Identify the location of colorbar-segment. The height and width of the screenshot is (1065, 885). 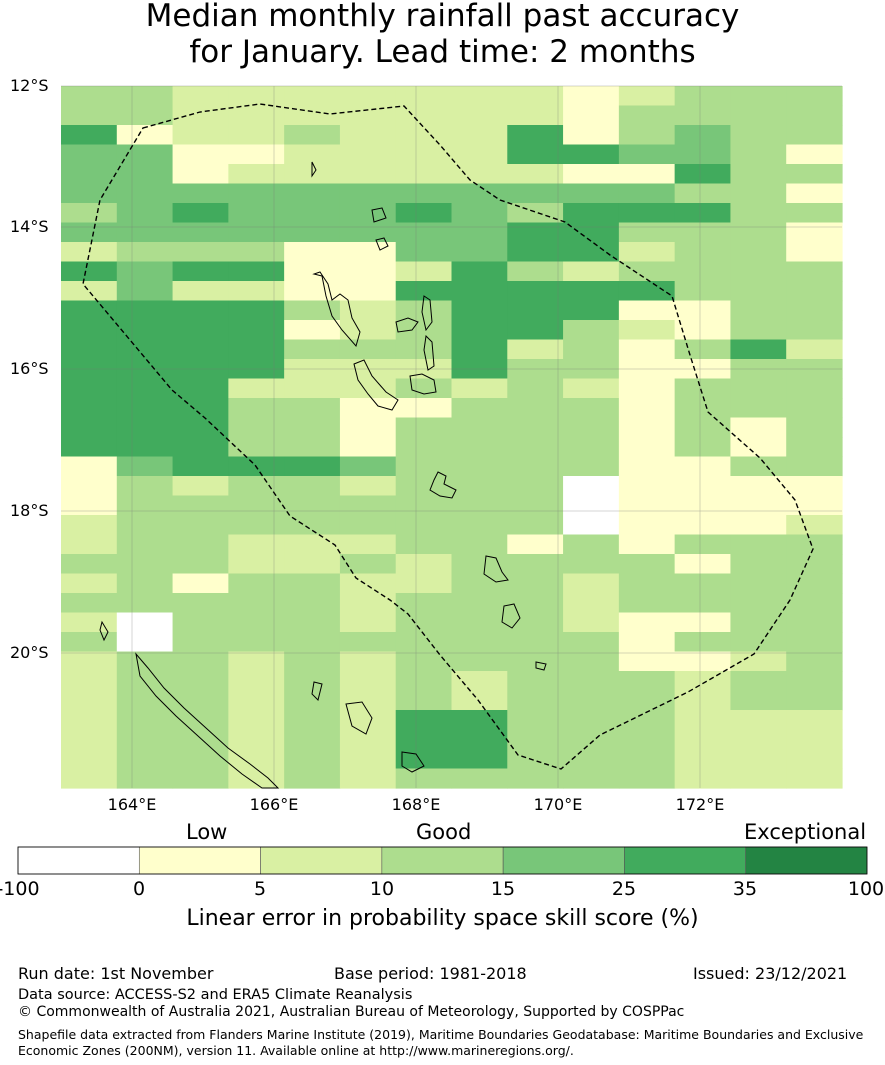
(563, 860).